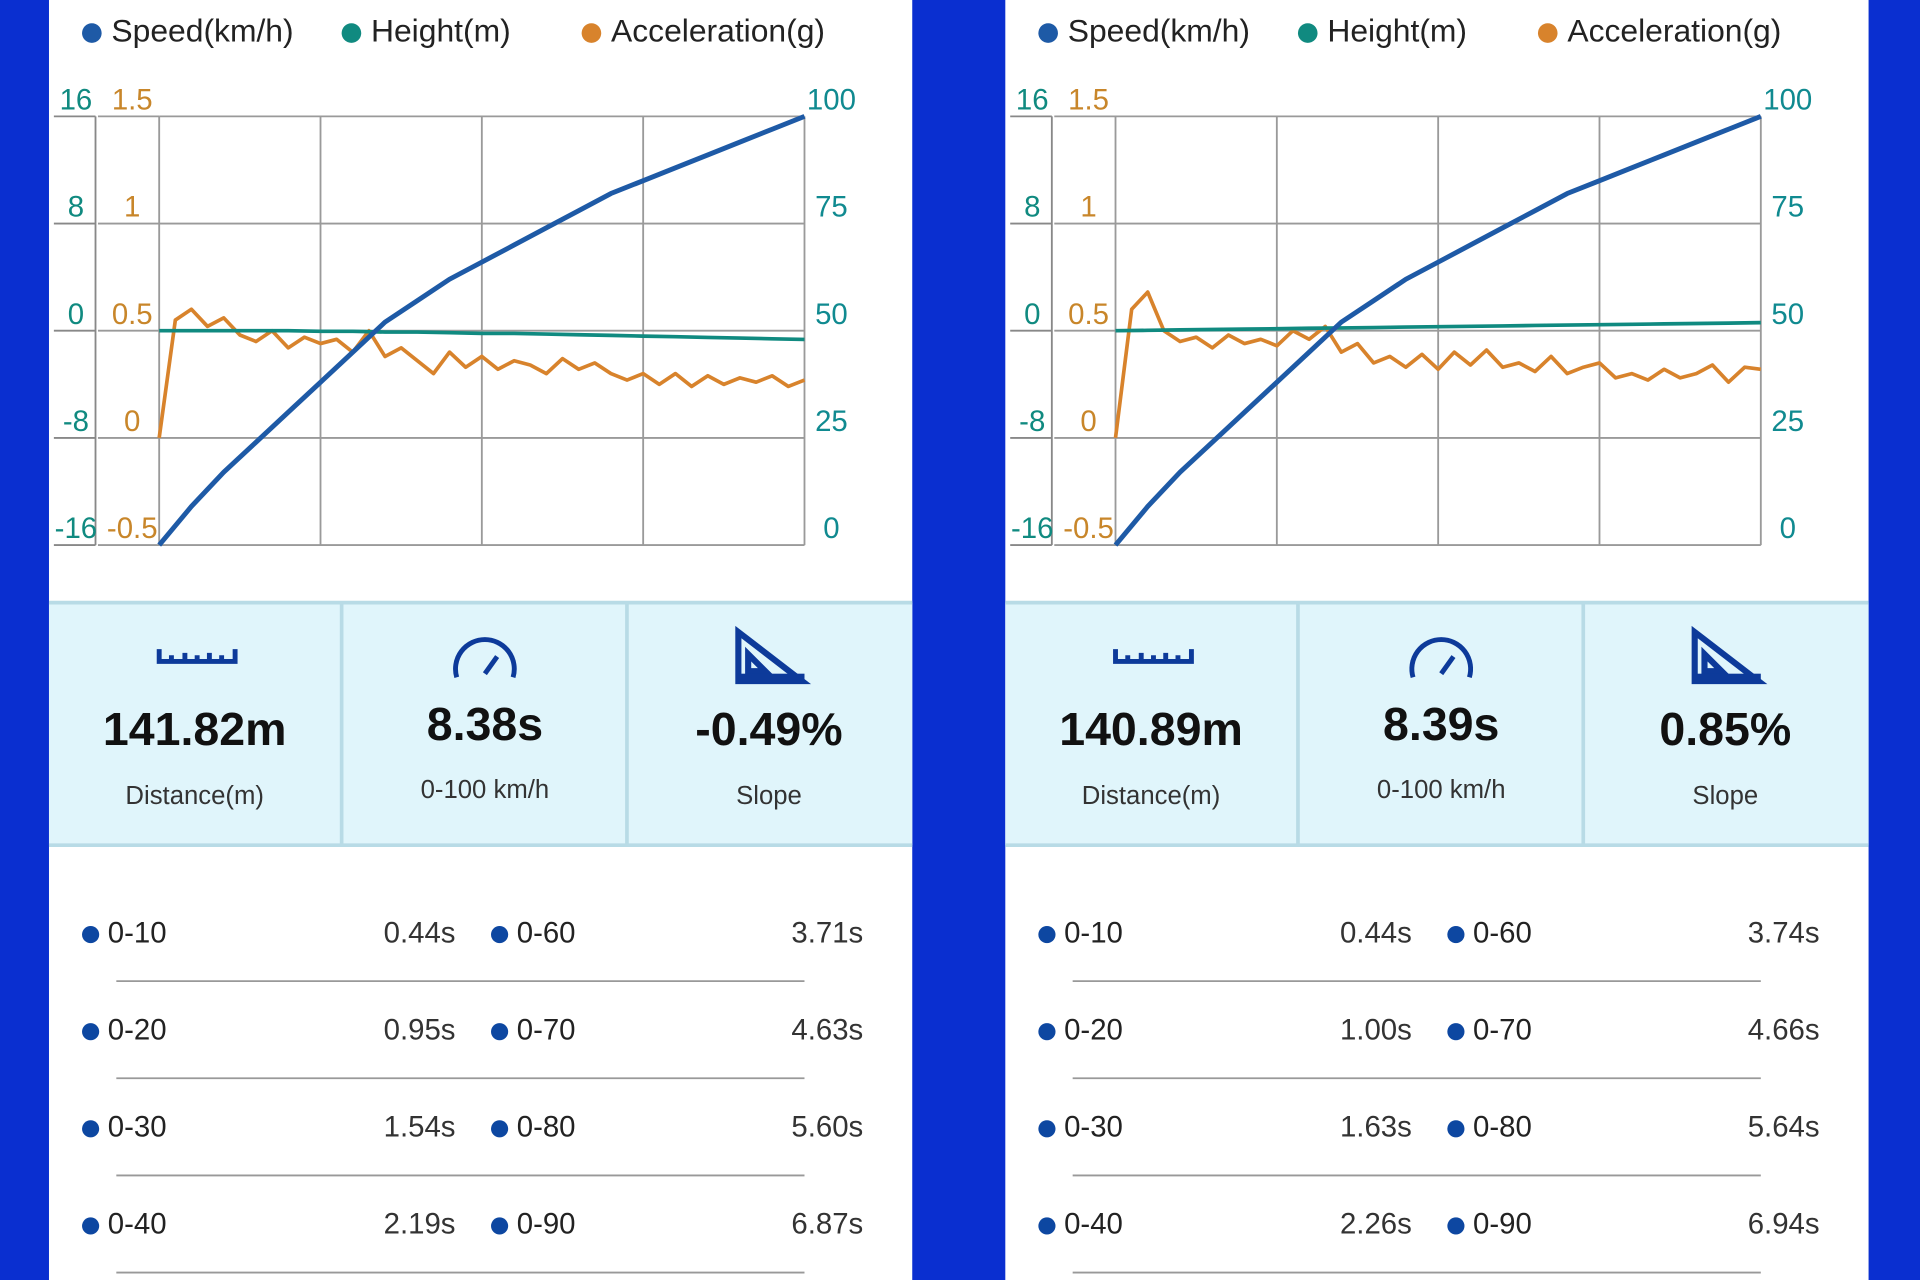 The height and width of the screenshot is (1280, 1920). I want to click on split-time: 2.26s, so click(1376, 1224).